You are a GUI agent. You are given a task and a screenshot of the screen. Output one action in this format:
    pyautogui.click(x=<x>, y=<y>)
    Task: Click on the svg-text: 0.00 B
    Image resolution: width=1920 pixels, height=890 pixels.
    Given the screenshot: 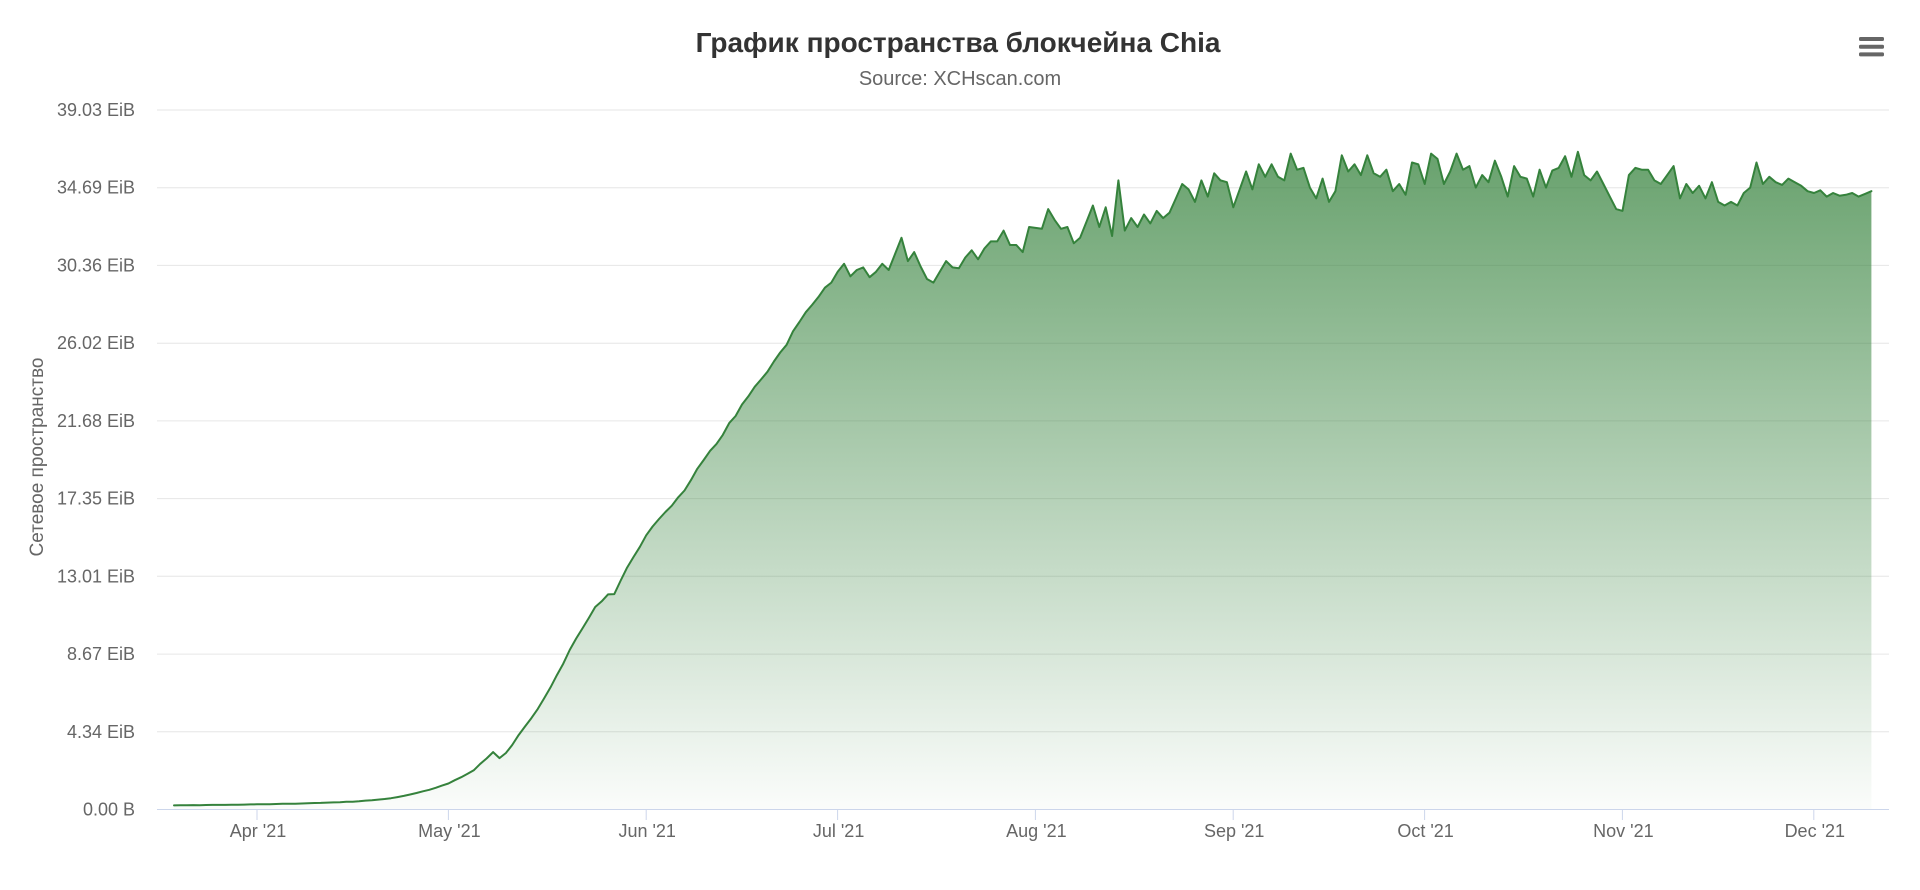 What is the action you would take?
    pyautogui.click(x=109, y=810)
    